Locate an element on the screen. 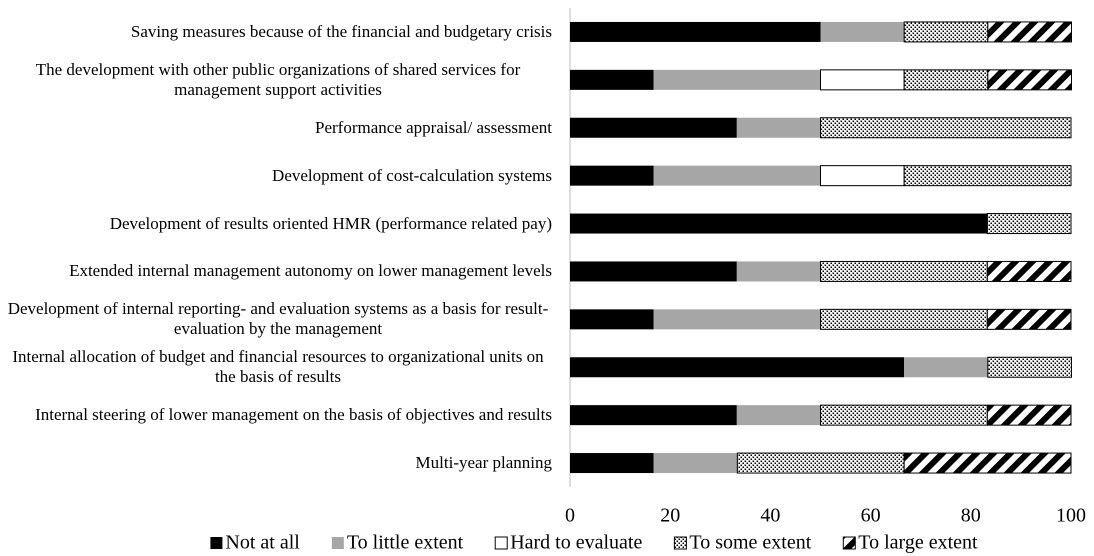 The image size is (1094, 556). category-label-text: Multi-year planning is located at coordinates (483, 463).